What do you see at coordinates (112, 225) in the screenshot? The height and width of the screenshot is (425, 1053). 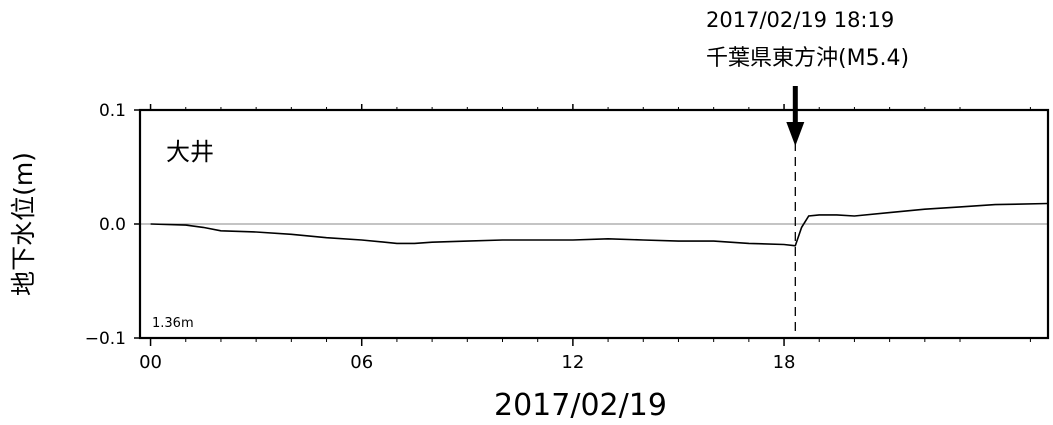 I see `y-tick-label: 0.0` at bounding box center [112, 225].